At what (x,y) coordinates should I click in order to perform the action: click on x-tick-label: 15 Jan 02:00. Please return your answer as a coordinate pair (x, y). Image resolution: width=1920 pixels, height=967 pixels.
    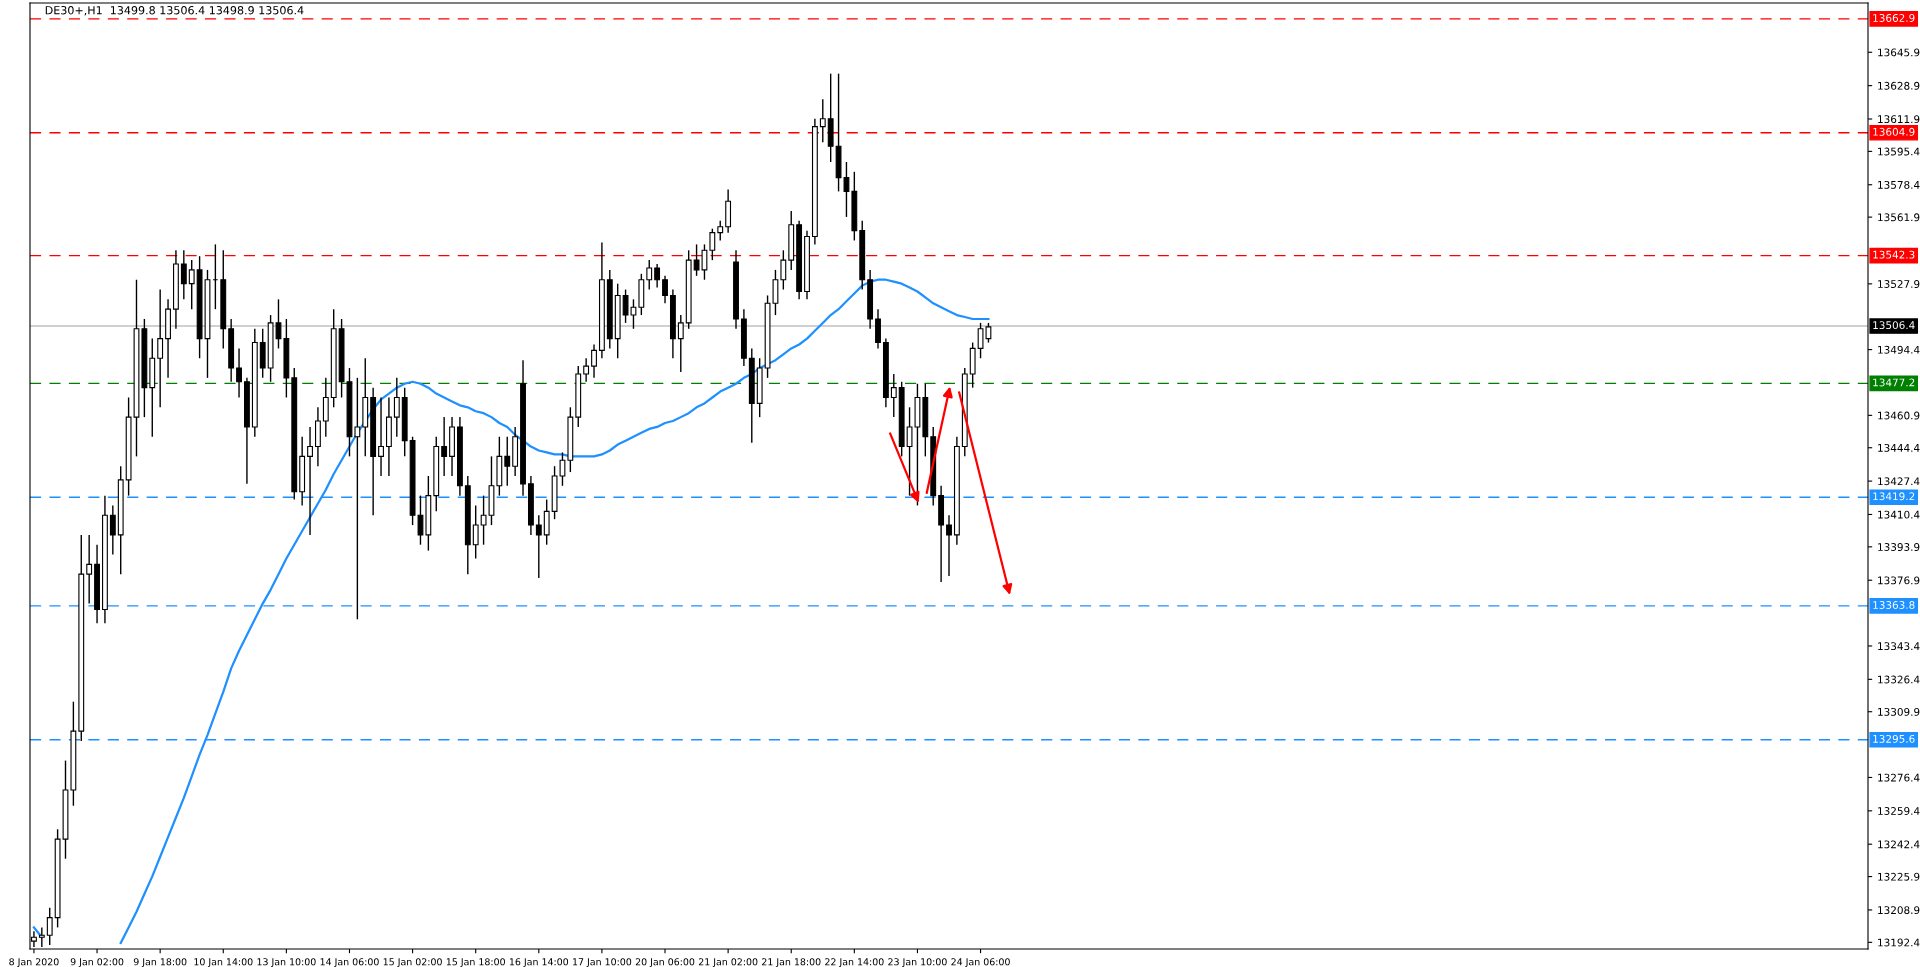
    Looking at the image, I should click on (412, 962).